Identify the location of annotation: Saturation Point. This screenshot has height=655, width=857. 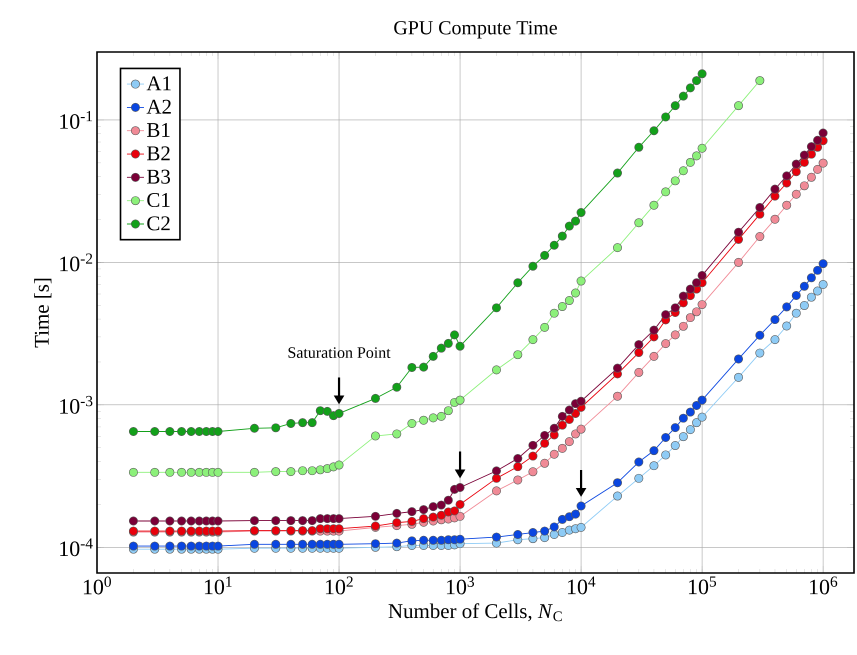
(339, 352).